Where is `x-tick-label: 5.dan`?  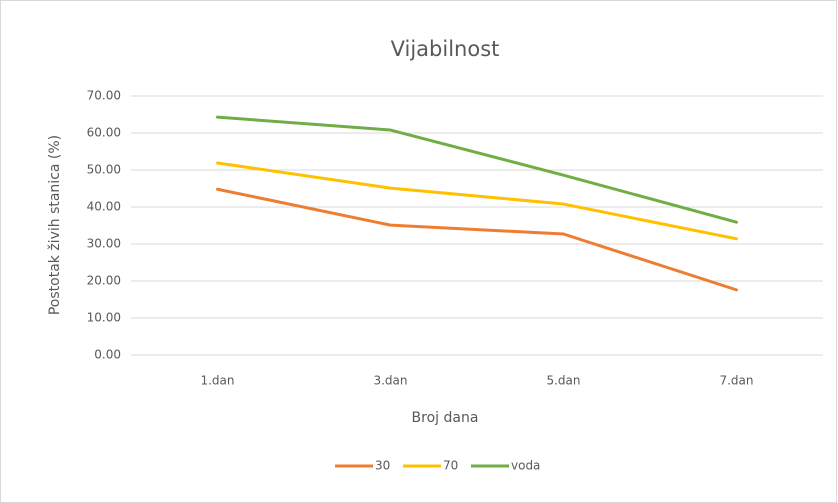
x-tick-label: 5.dan is located at coordinates (563, 381).